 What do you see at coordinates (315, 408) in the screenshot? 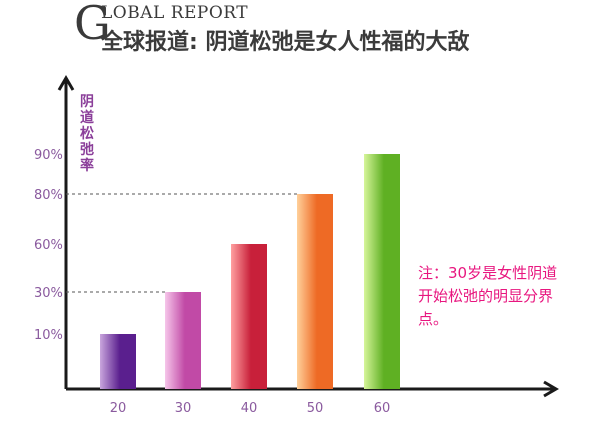
I see `x-tick-label: 50` at bounding box center [315, 408].